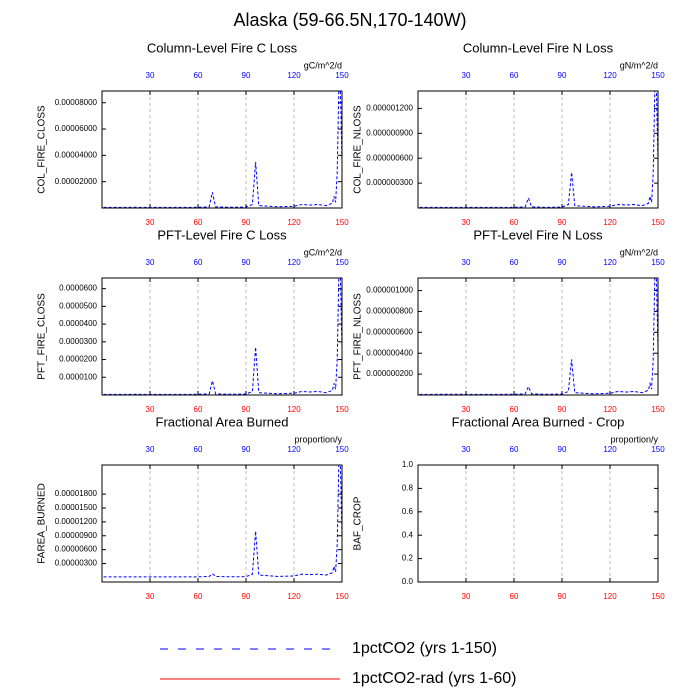  I want to click on y-tick-label: 0.00004000, so click(76, 154).